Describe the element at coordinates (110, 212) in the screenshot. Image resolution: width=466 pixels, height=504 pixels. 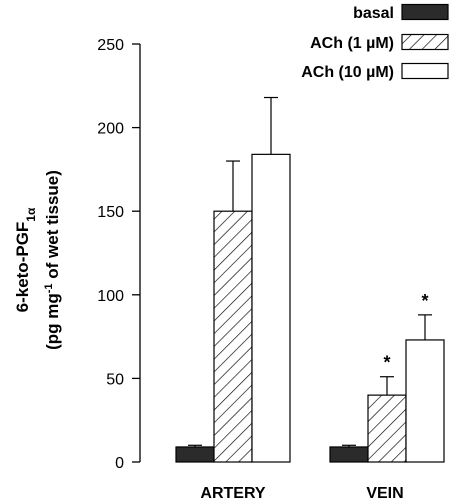
I see `y-tick-label: 150` at that location.